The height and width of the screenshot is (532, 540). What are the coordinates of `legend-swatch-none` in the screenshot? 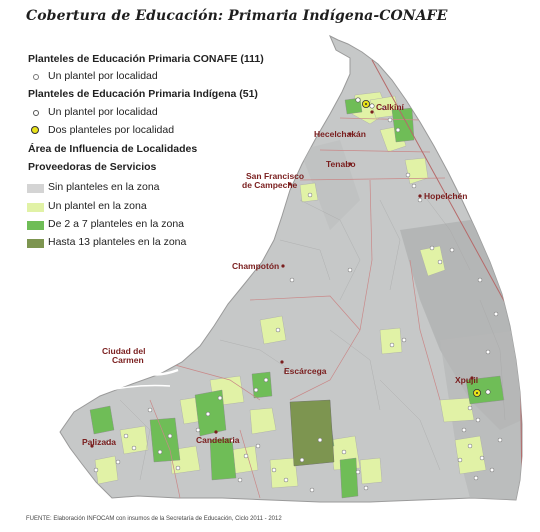 It's located at (35, 188).